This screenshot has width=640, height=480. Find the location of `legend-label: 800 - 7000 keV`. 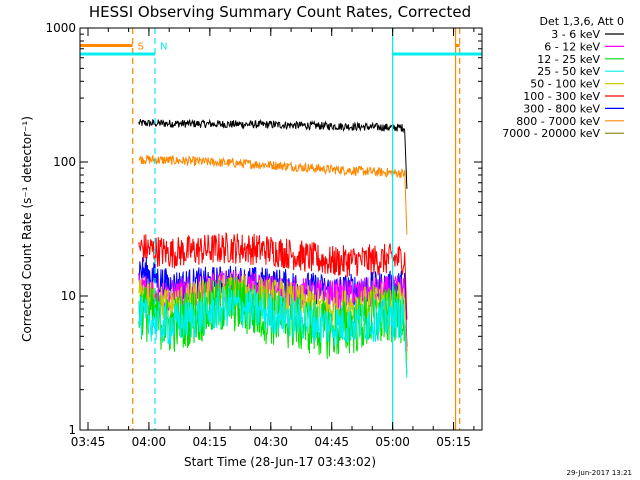

legend-label: 800 - 7000 keV is located at coordinates (558, 121).